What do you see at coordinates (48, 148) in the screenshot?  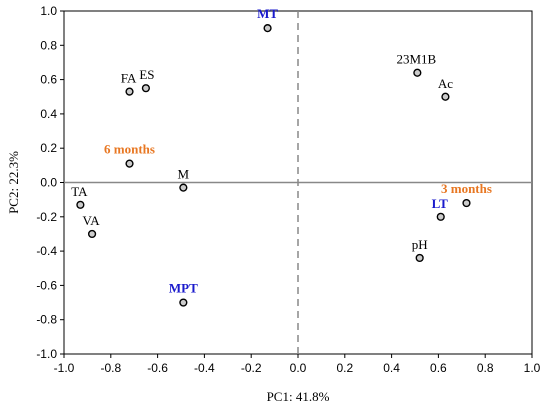 I see `y-tick-label: 0.2` at bounding box center [48, 148].